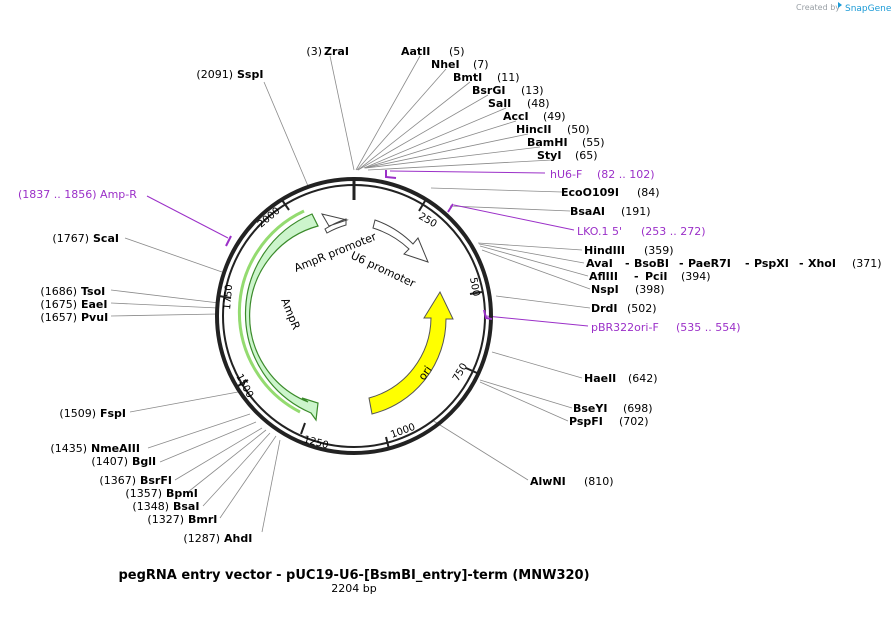 The height and width of the screenshot is (627, 894). I want to click on site-name: PaeR7I, so click(709, 263).